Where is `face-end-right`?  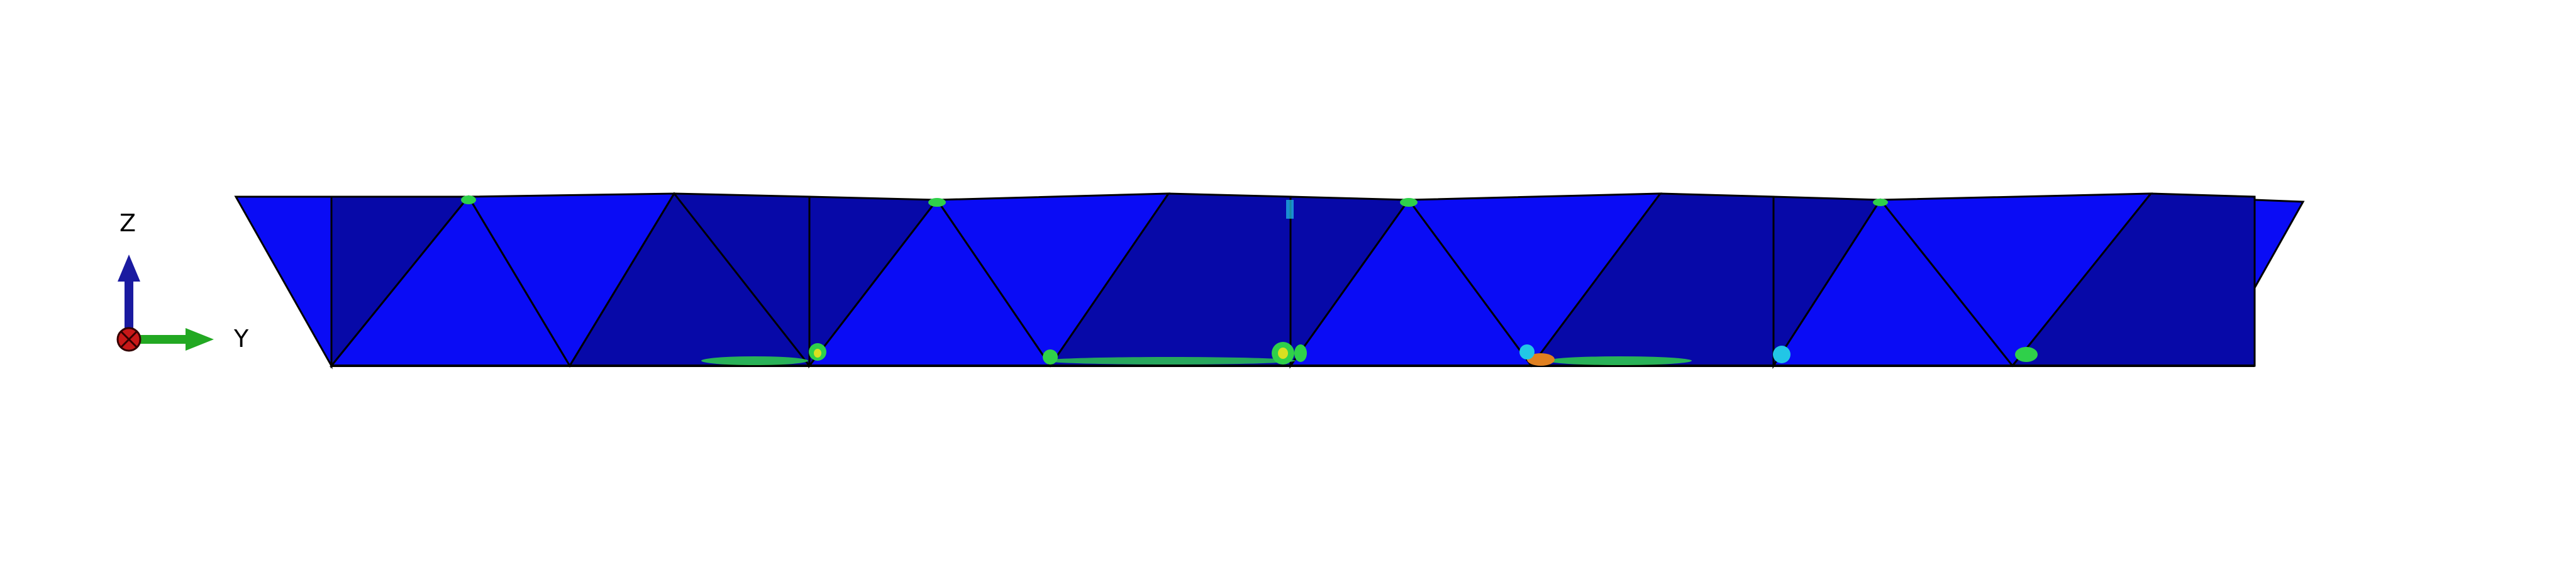 face-end-right is located at coordinates (2279, 246).